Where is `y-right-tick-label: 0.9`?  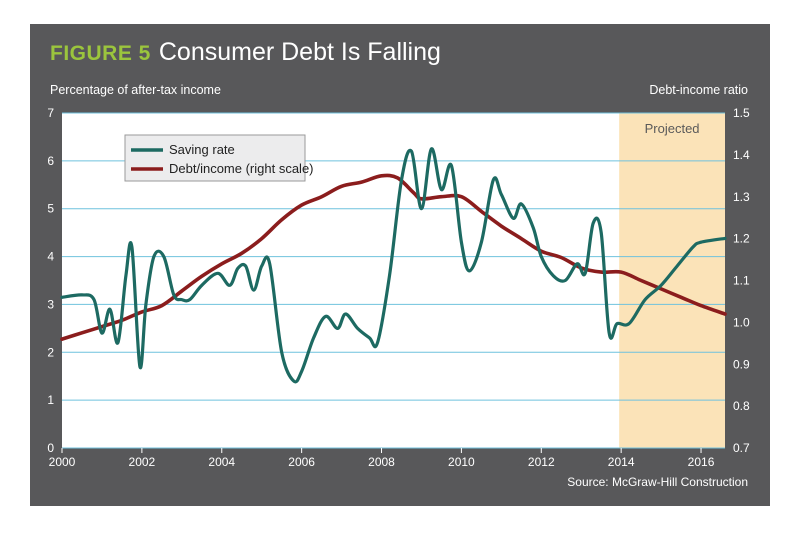
y-right-tick-label: 0.9 is located at coordinates (741, 364).